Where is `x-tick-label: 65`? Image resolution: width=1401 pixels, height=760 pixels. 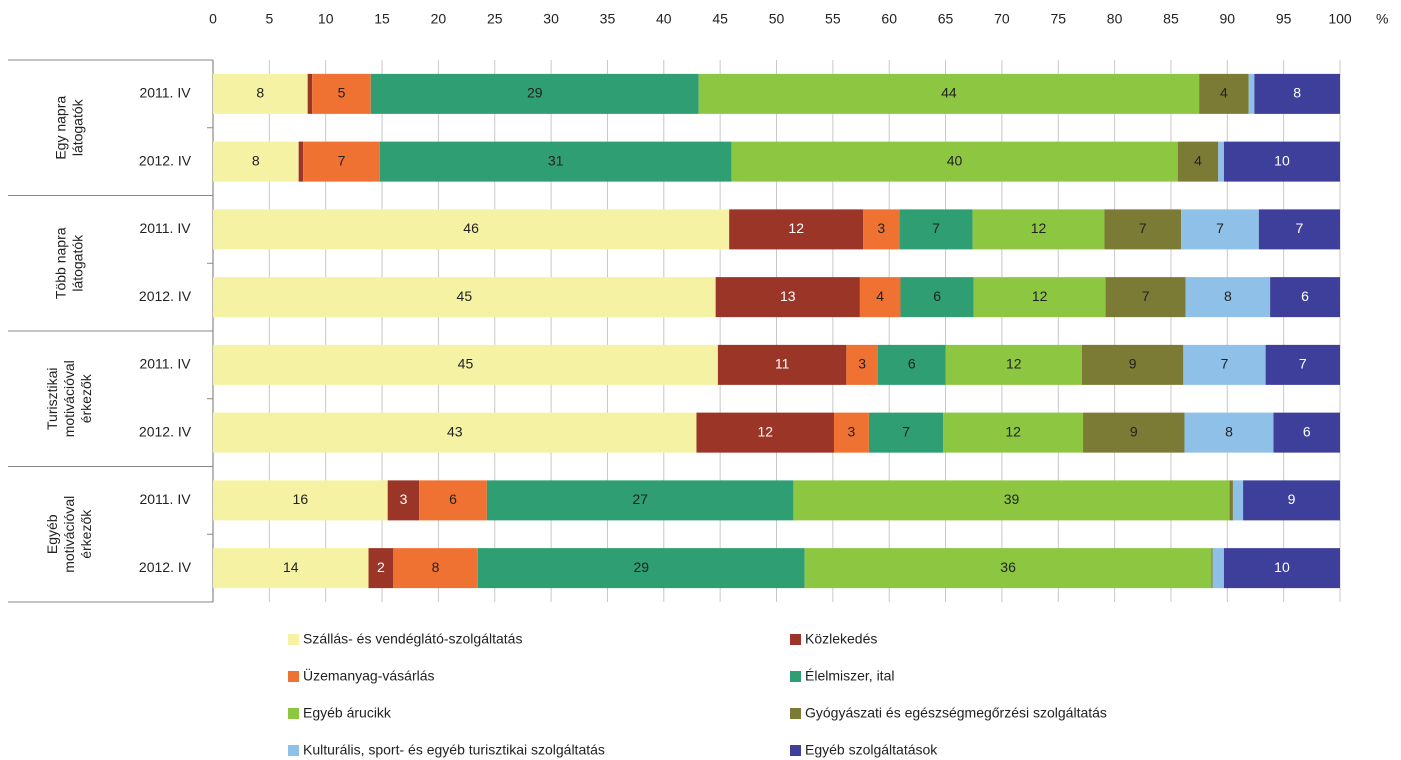 x-tick-label: 65 is located at coordinates (946, 19).